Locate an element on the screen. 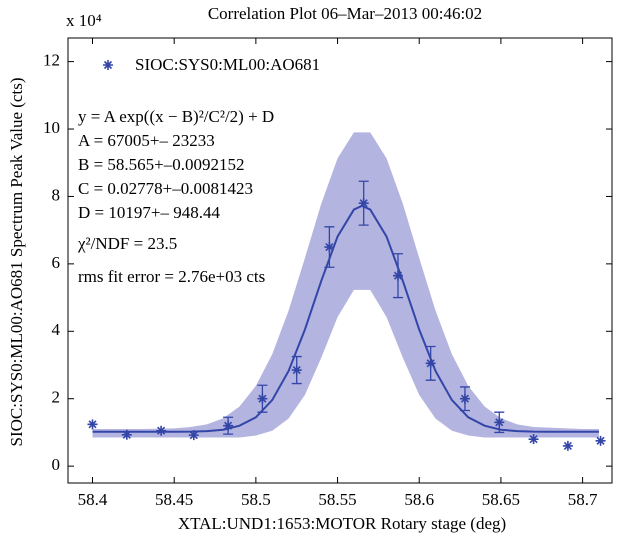  fit-annotation: y = A exp((x − B)²/C²/2) + D is located at coordinates (176, 116).